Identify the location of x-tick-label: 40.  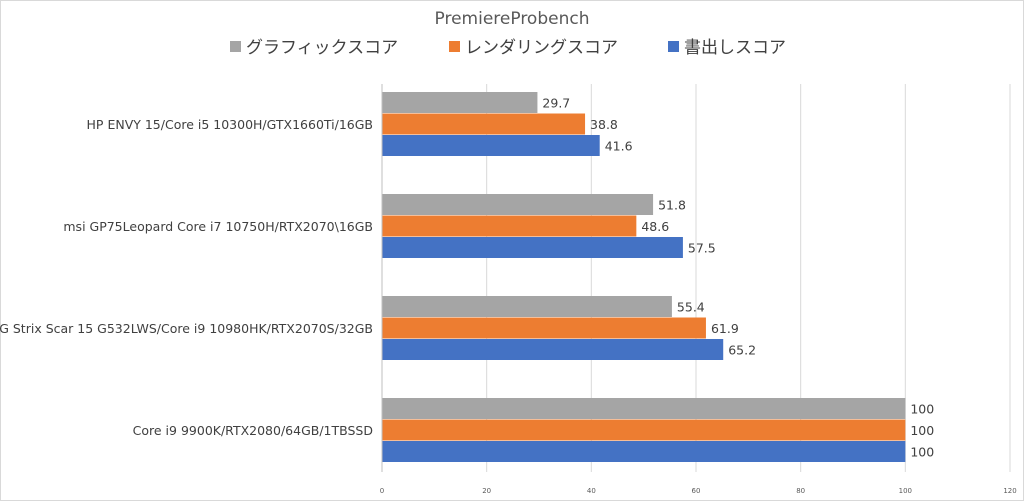
(591, 491).